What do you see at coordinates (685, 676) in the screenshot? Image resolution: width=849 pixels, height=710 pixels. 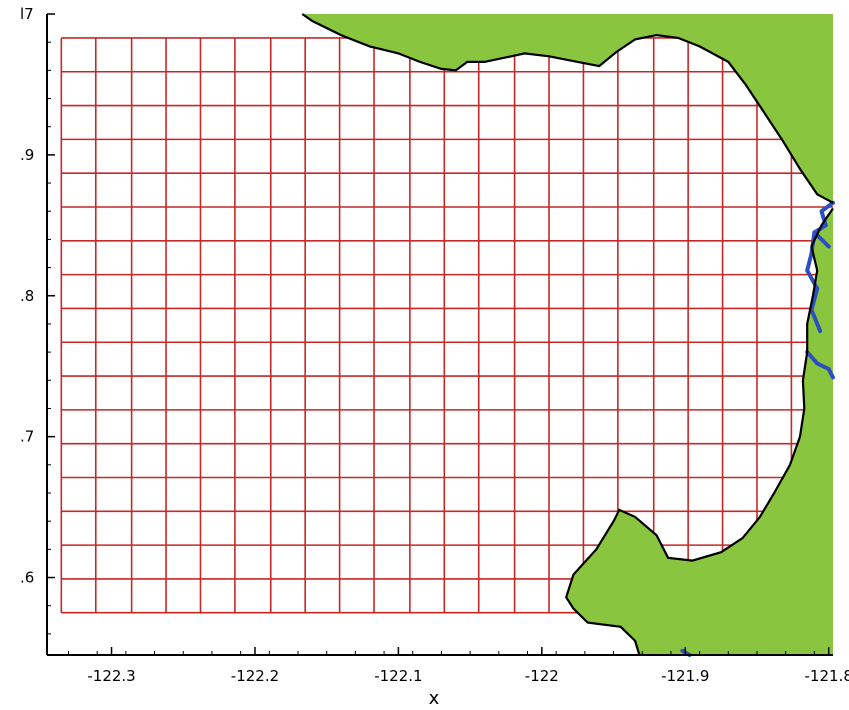 I see `x-tick-label: -121.9` at bounding box center [685, 676].